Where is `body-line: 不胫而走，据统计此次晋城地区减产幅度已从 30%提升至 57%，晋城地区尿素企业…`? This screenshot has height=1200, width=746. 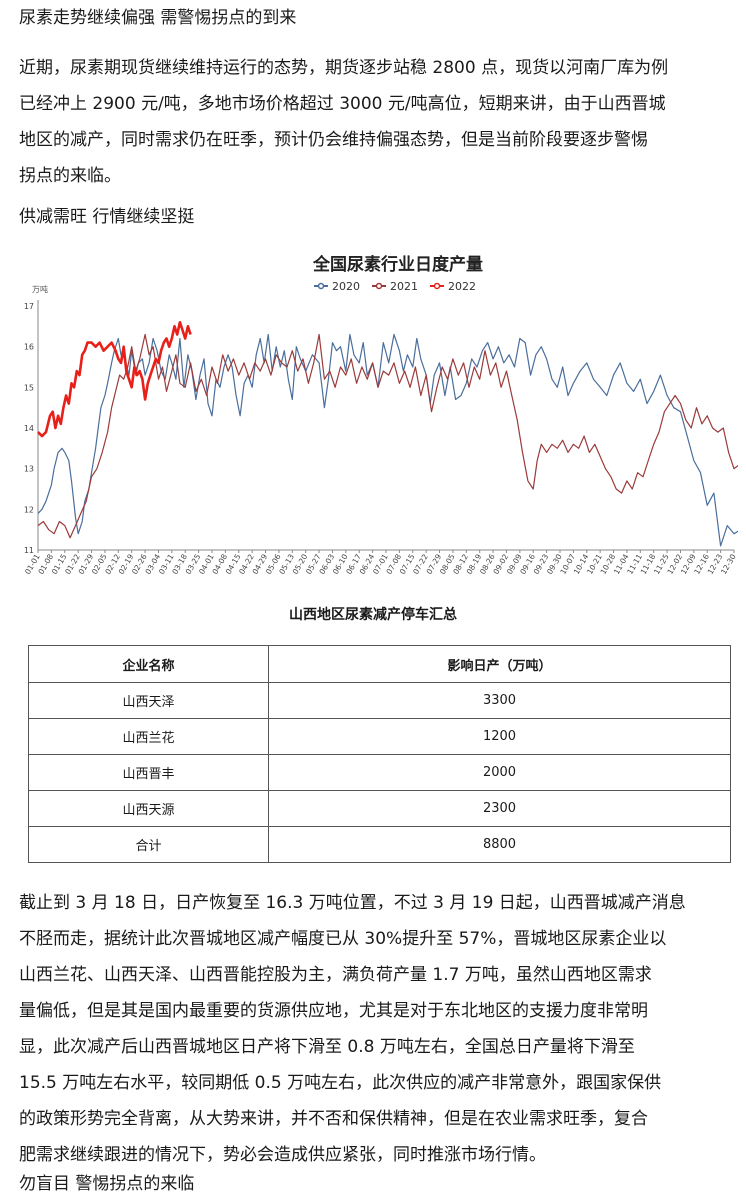 body-line: 不胫而走，据统计此次晋城地区减产幅度已从 30%提升至 57%，晋城地区尿素企业… is located at coordinates (343, 939).